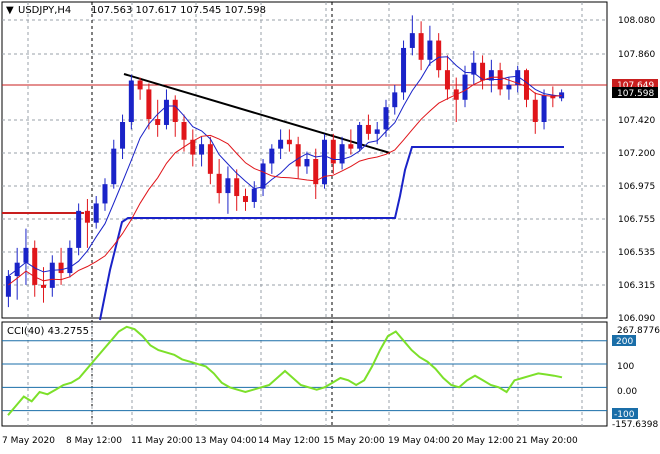 This screenshot has width=660, height=454. I want to click on time-tick-label: 21 May 20:00, so click(547, 441).